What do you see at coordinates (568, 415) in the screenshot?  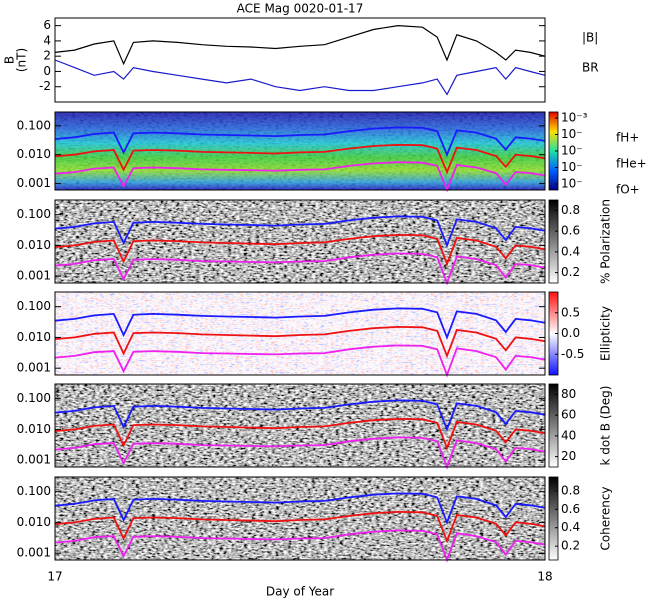 I see `colorbar-tick-label: 60` at bounding box center [568, 415].